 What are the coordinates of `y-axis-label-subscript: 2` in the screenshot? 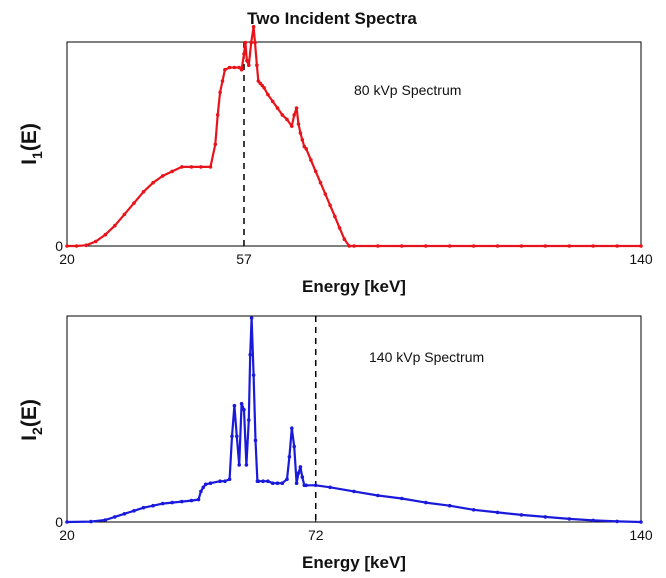 It's located at (37, 431).